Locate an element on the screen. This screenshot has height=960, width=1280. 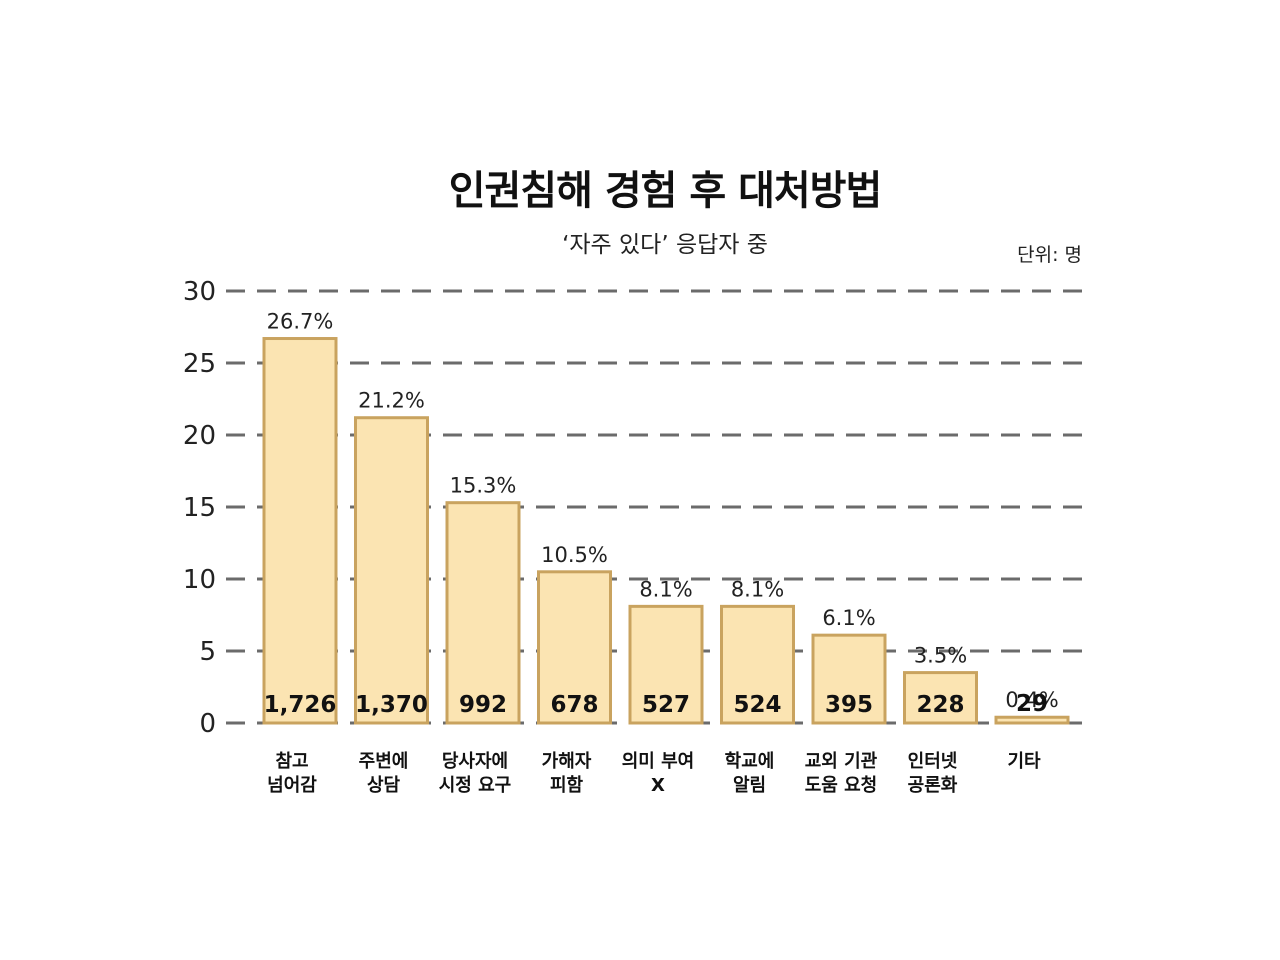
x-category-label: 인터넷 is located at coordinates (933, 761).